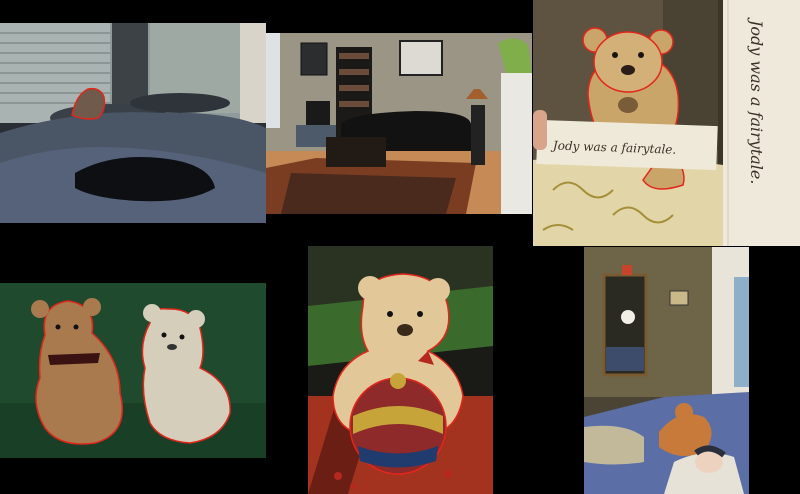  I want to click on note-text: Jody was a fairytale., so click(613, 147).